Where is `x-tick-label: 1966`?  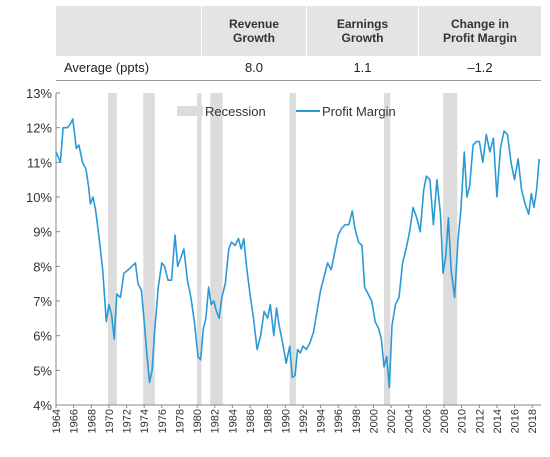 x-tick-label: 1966 is located at coordinates (75, 421).